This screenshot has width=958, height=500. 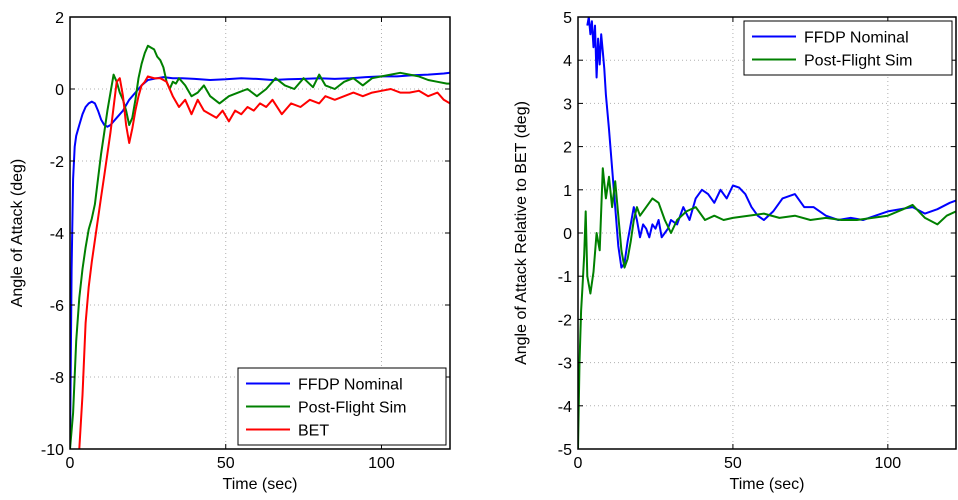 I want to click on legend: FFDP Nominal Post-Flight Sim, so click(x=848, y=48).